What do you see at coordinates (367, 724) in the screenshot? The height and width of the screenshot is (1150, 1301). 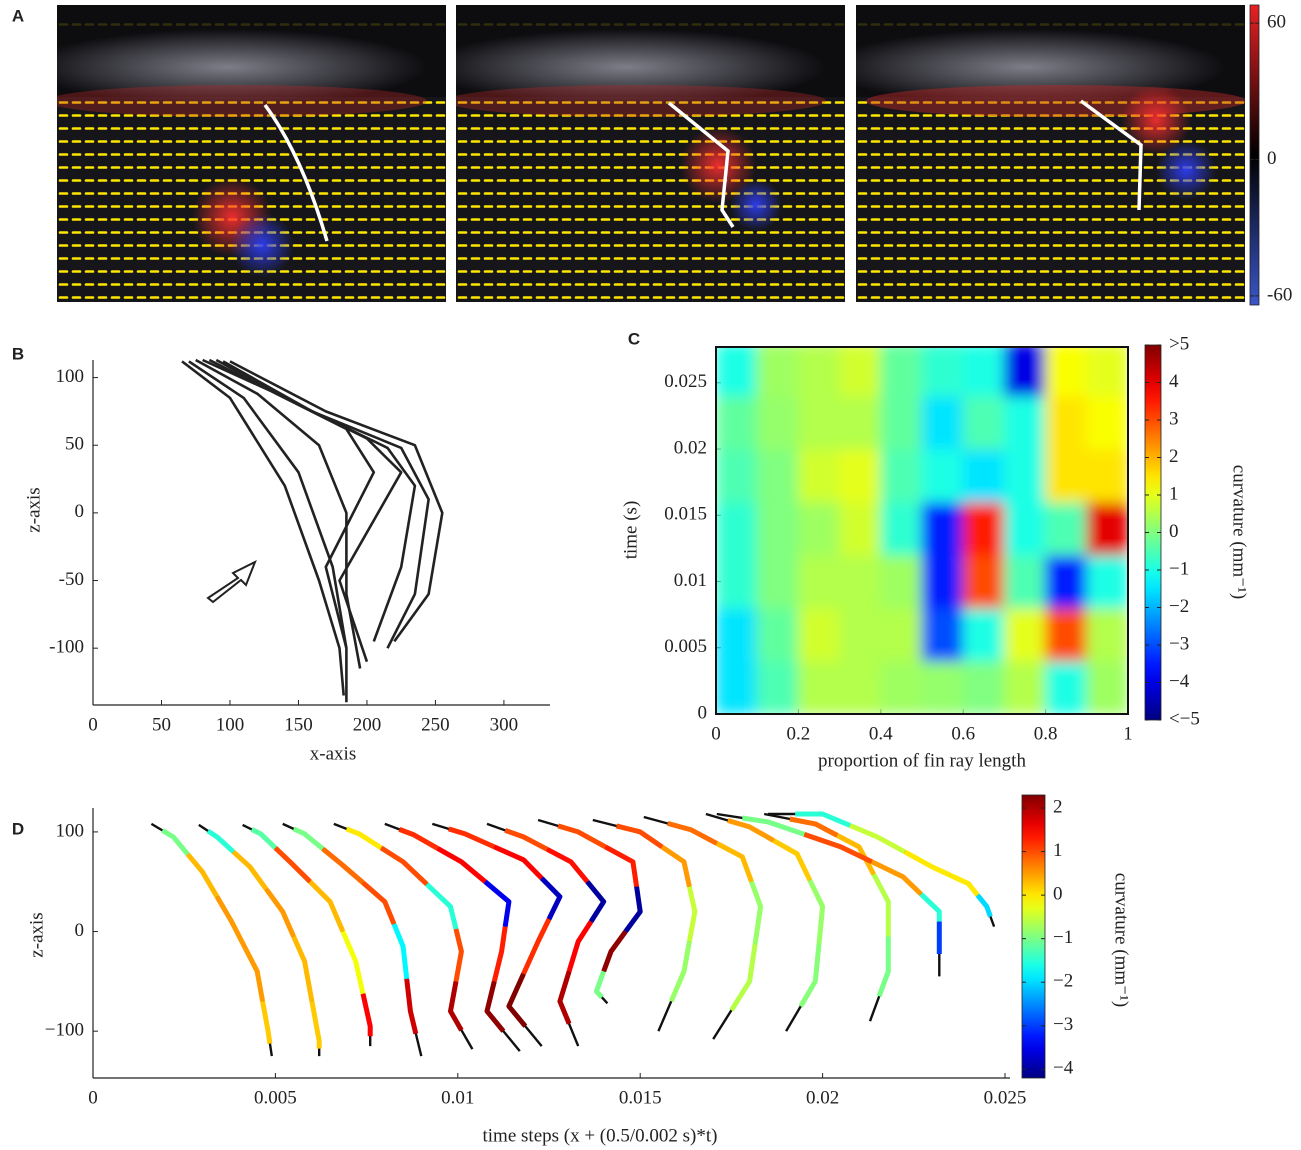 I see `x-tick-label: 200` at bounding box center [367, 724].